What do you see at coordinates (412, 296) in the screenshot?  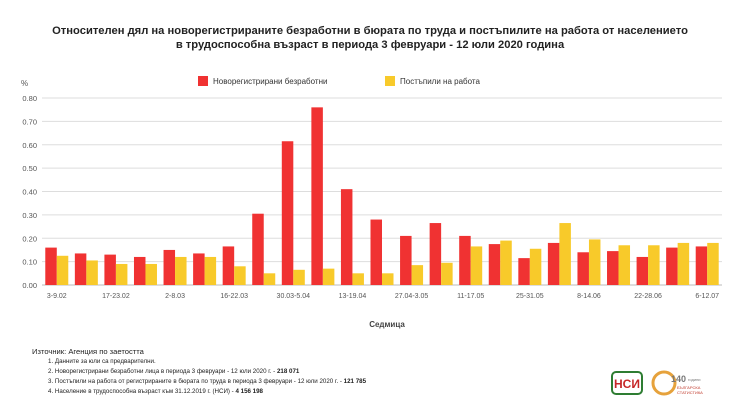 I see `x-tick-label: 27.04-3.05` at bounding box center [412, 296].